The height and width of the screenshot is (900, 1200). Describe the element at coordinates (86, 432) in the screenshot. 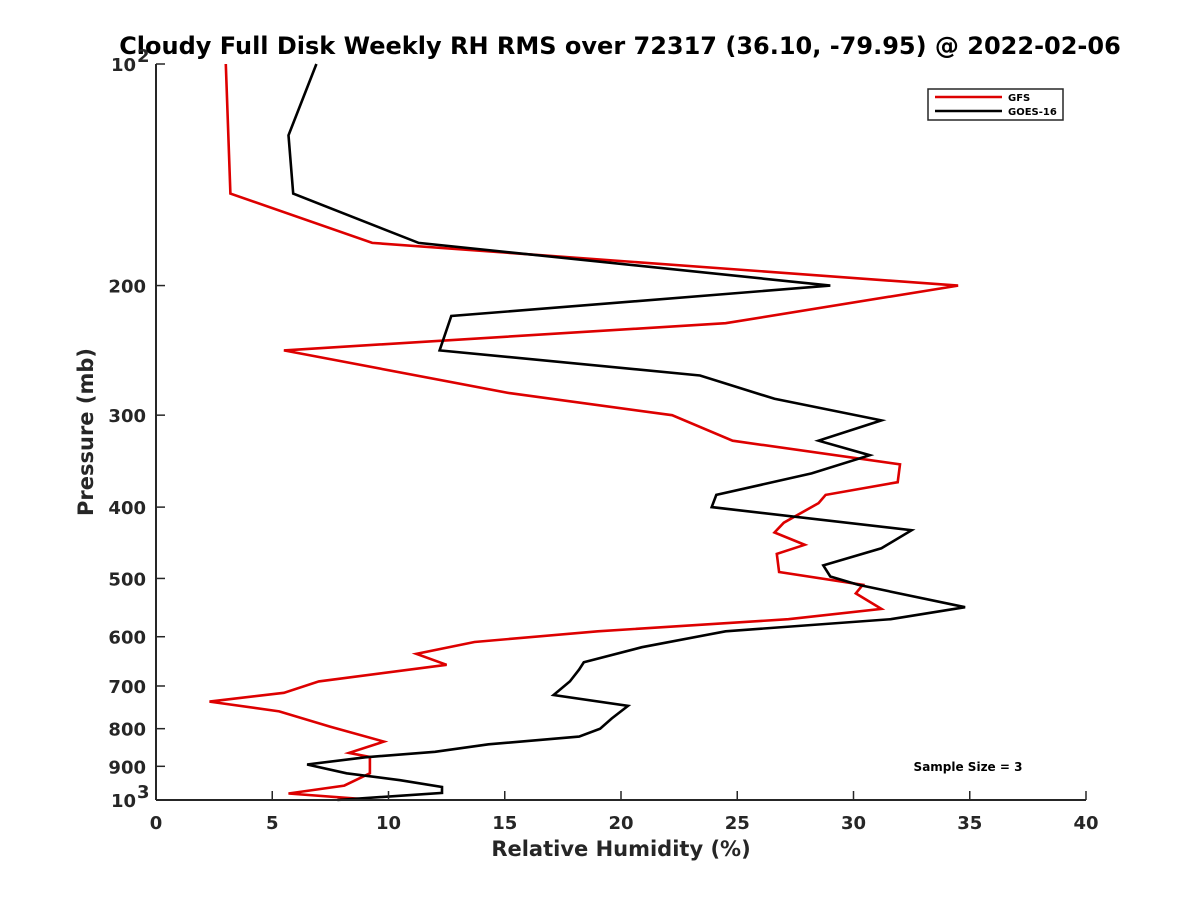

I see `y-axis-label: Pressure (mb)` at that location.